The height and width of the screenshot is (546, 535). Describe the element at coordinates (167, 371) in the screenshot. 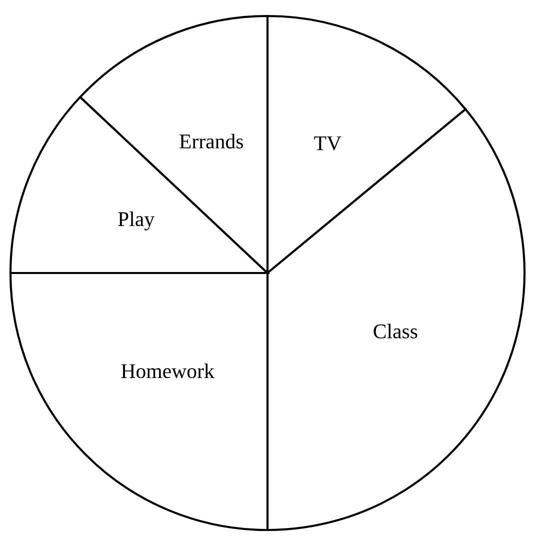

I see `slice-label: Homework` at that location.